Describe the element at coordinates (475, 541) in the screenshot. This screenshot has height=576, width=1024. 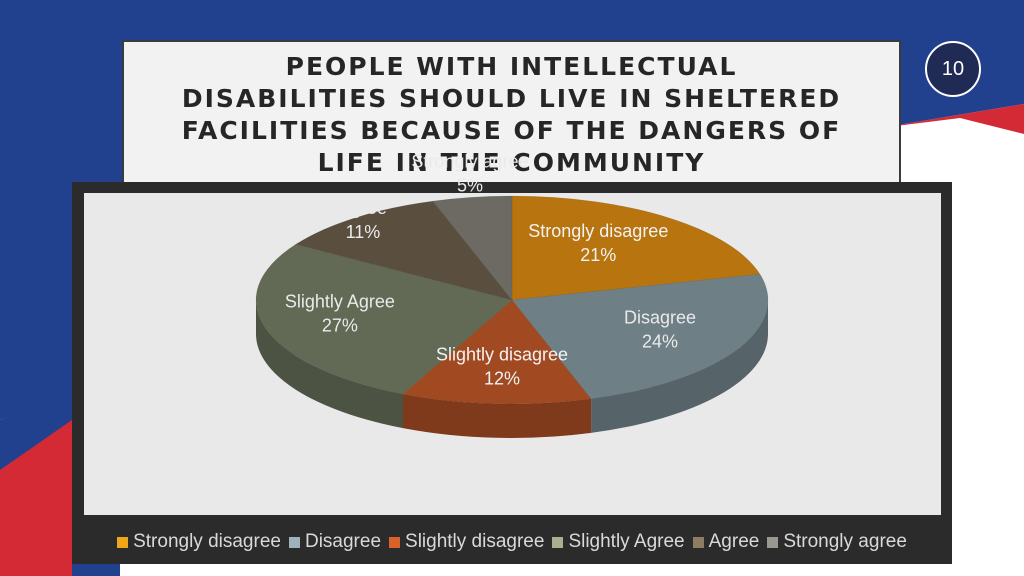
I see `legend-label: Slightly disagree` at that location.